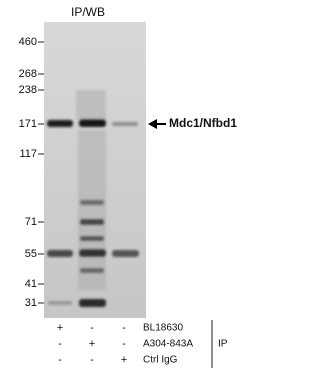 This screenshot has height=384, width=320. I want to click on row-label: BL18630, so click(163, 328).